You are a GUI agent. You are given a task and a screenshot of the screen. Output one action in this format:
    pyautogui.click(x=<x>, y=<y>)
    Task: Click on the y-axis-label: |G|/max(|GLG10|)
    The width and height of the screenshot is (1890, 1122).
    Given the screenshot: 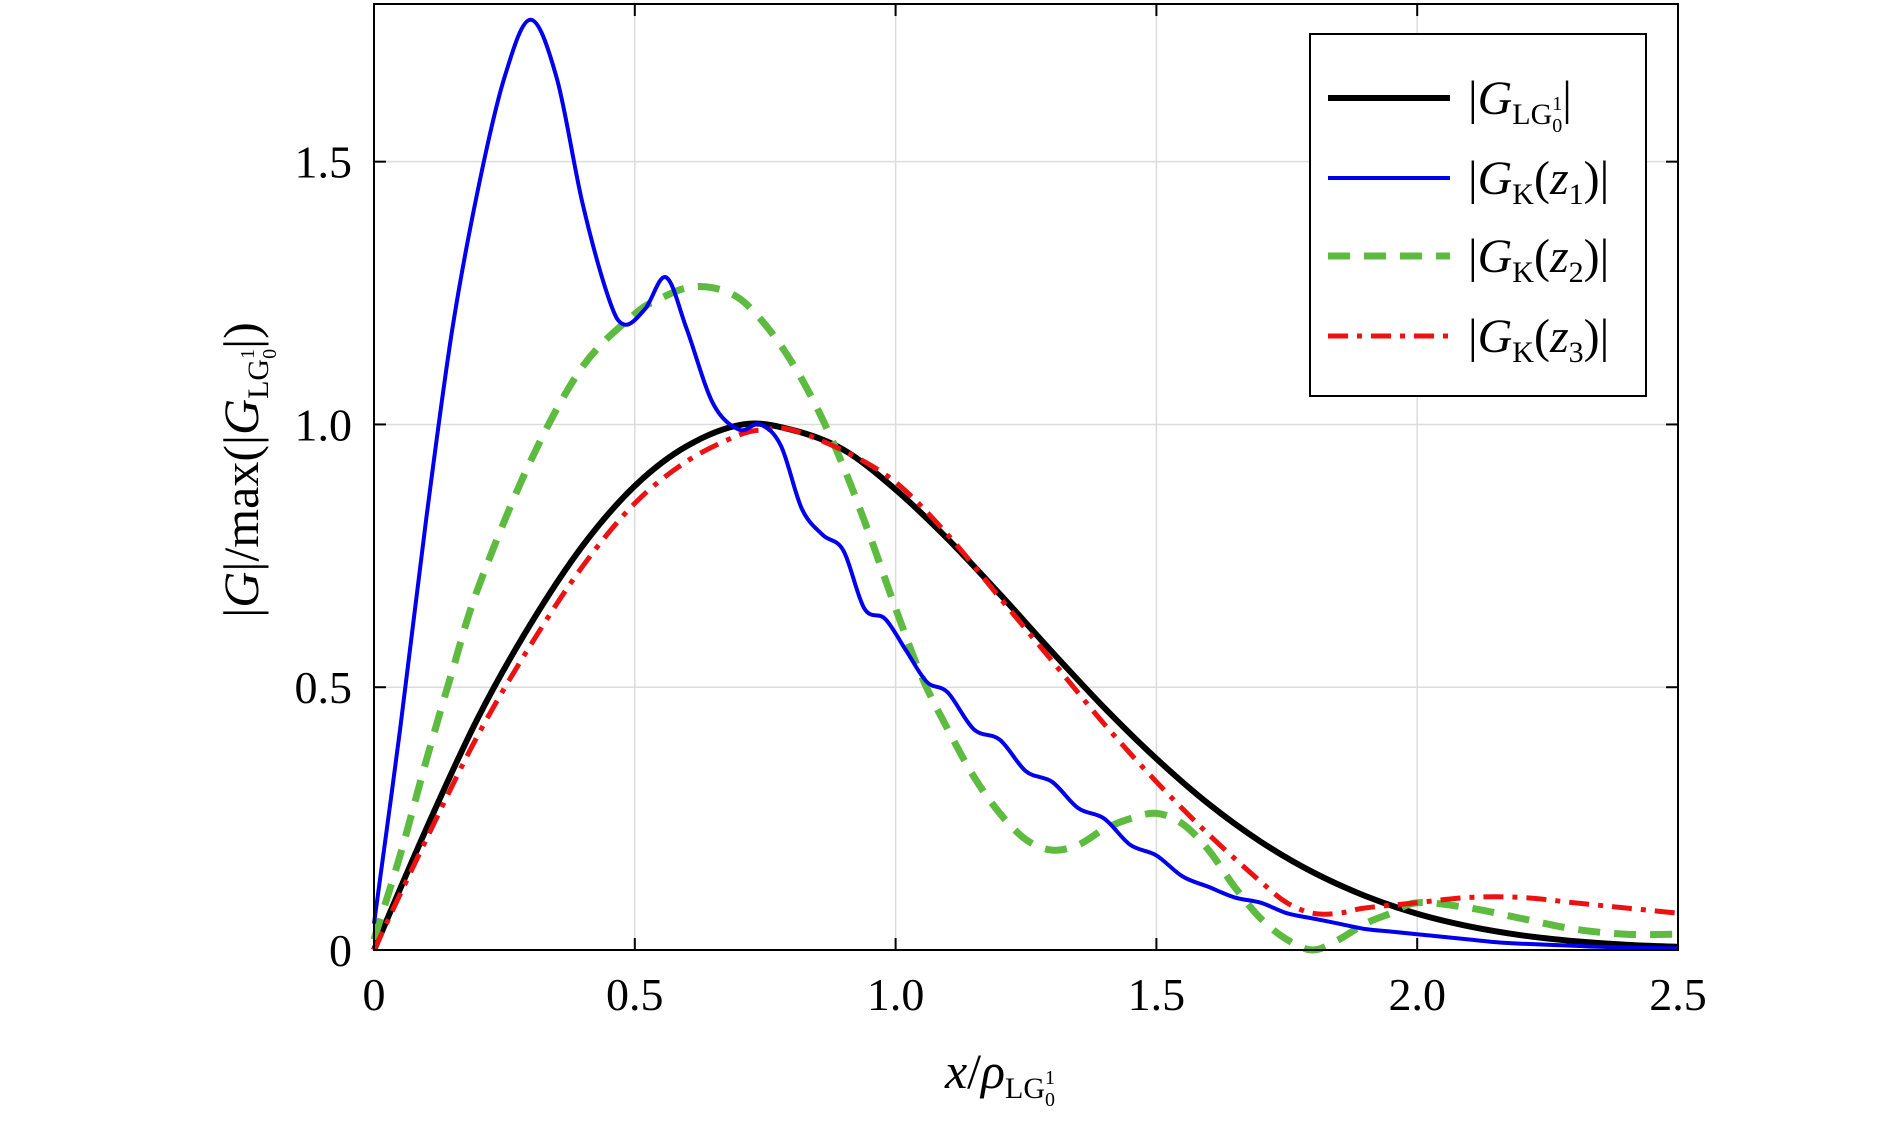 What is the action you would take?
    pyautogui.click(x=247, y=470)
    